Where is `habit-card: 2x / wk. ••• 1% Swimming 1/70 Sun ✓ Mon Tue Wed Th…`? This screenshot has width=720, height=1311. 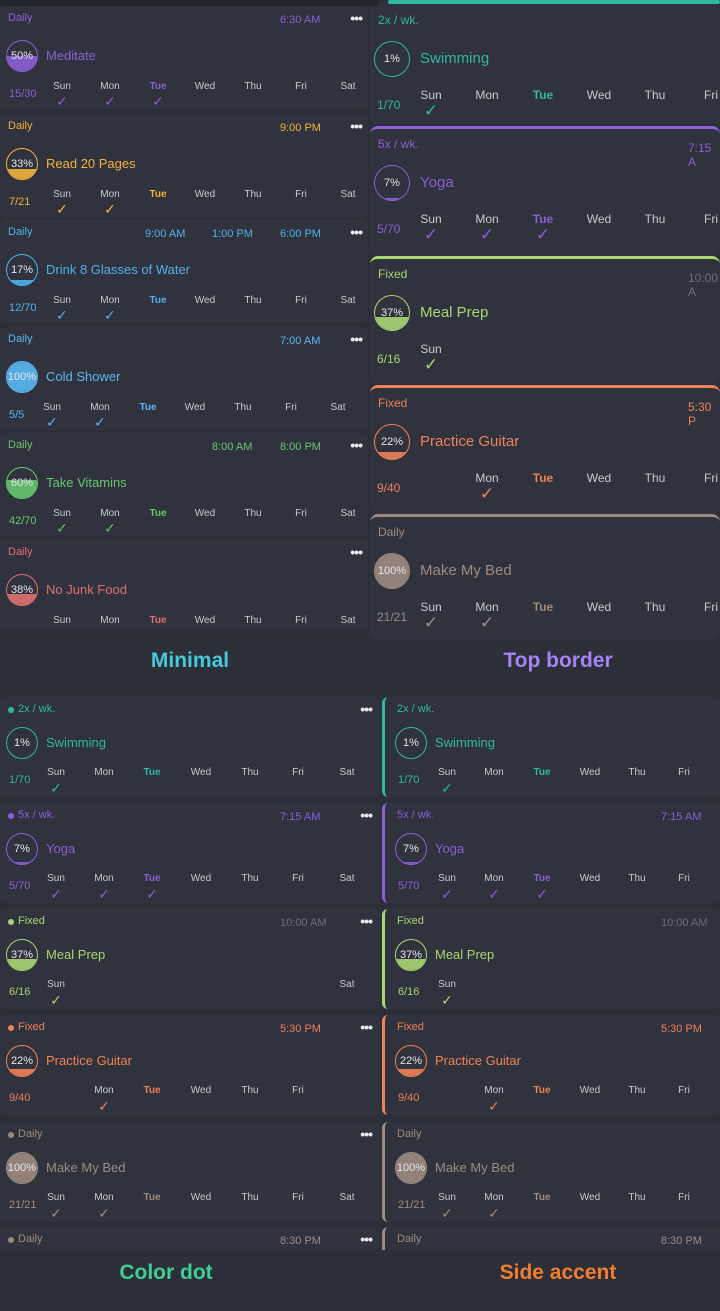
habit-card: 2x / wk. ••• 1% Swimming 1/70 Sun ✓ Mon Tue Wed Th… is located at coordinates (190, 747).